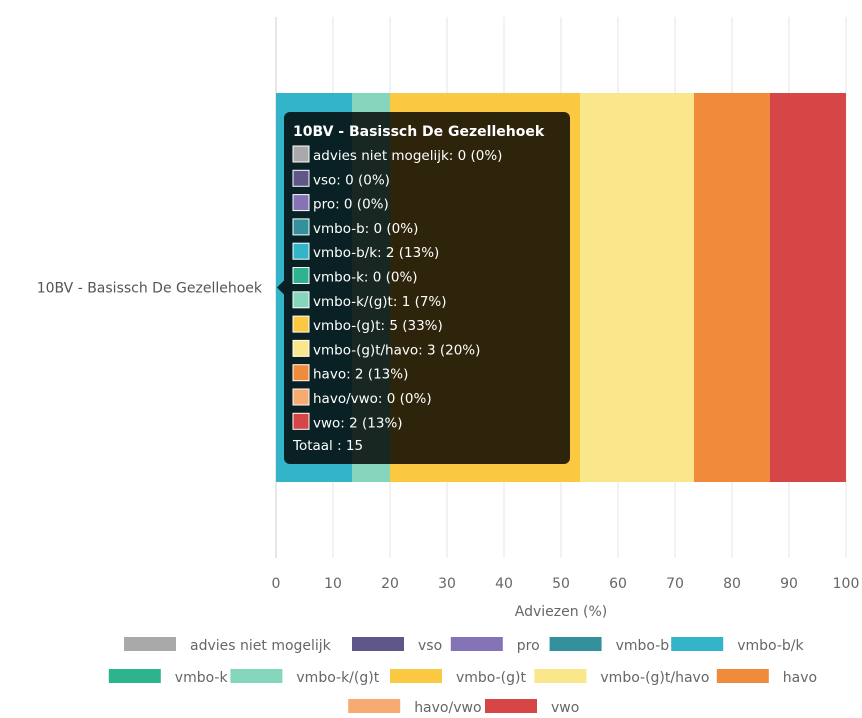  I want to click on tooltip-line: pro: 0 (0%), so click(351, 205).